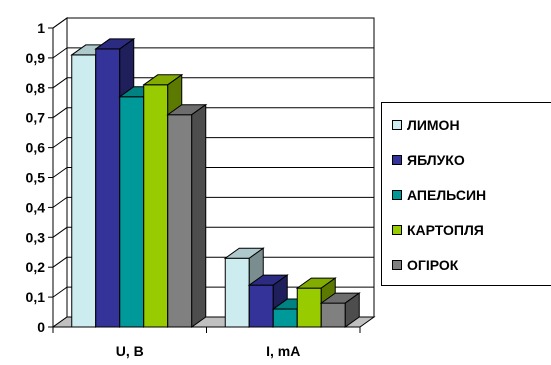 The image size is (551, 365). Describe the element at coordinates (447, 195) in the screenshot. I see `legend-label-3: АПЕЛЬСИН` at that location.